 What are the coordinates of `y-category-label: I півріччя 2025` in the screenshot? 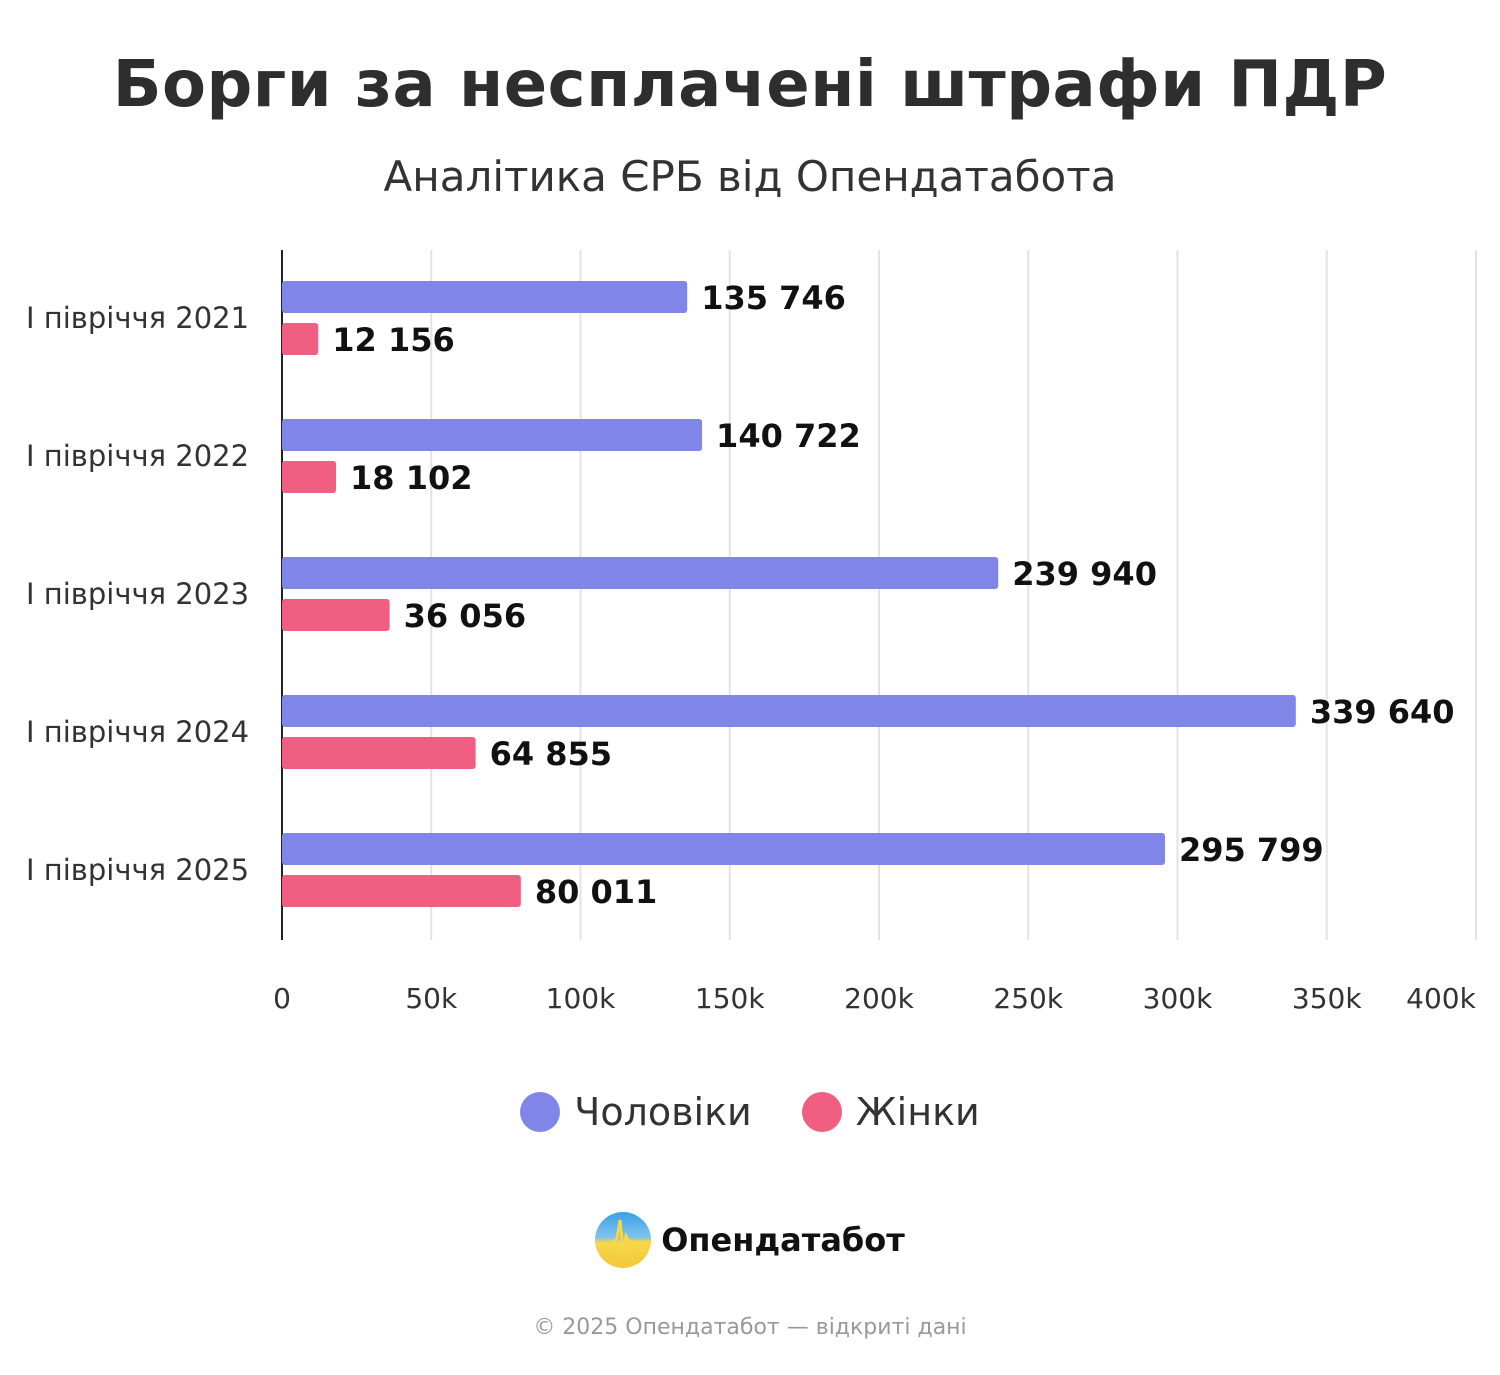 It's located at (137, 870).